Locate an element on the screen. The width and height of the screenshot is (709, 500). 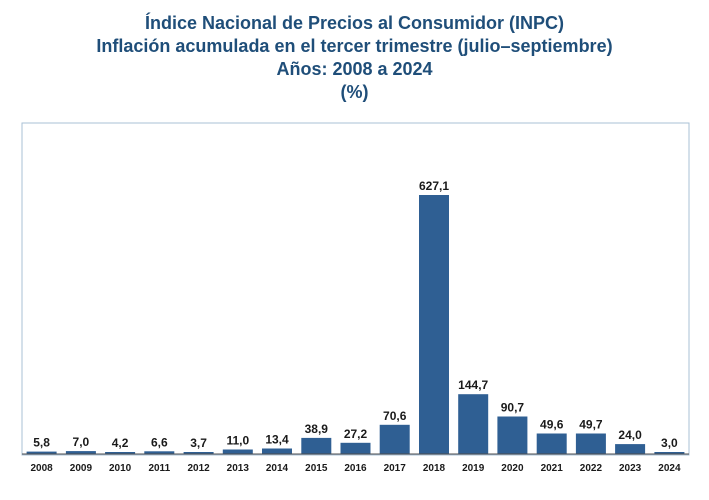
data-label-2008: 5,8 is located at coordinates (41, 443).